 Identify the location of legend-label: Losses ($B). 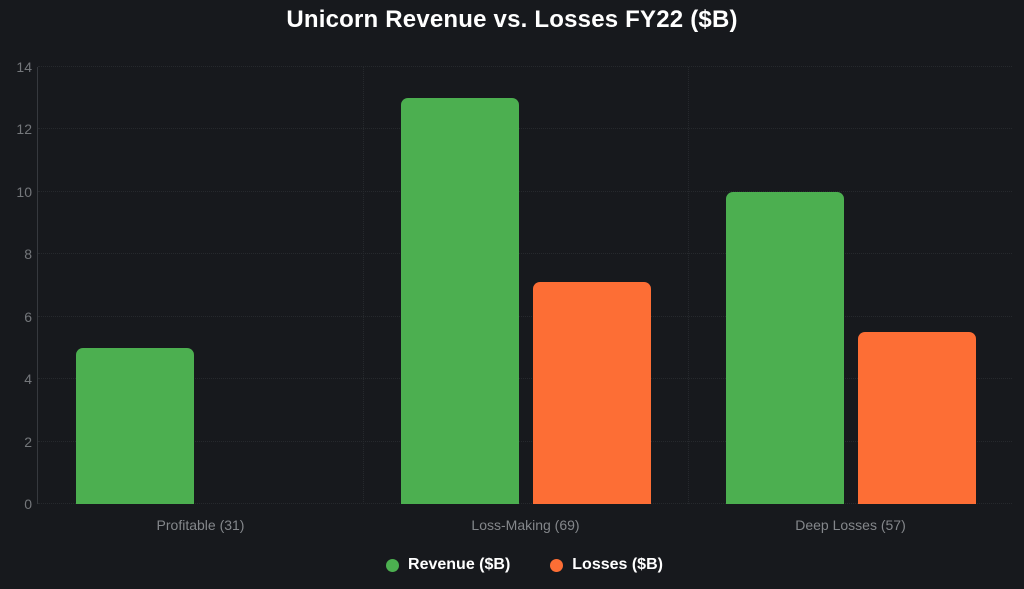
(617, 564).